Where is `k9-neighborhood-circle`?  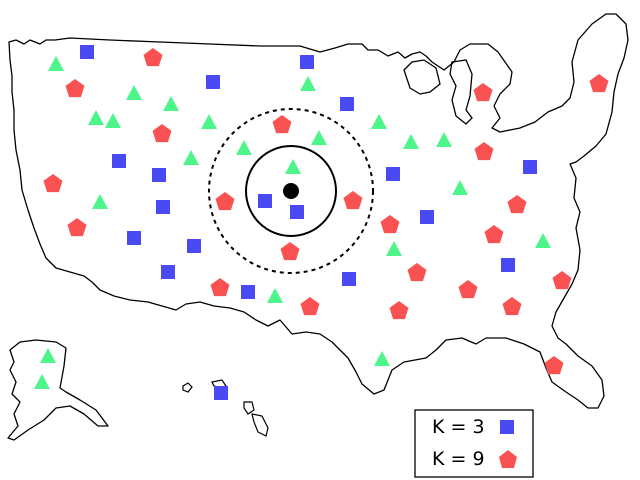
k9-neighborhood-circle is located at coordinates (291, 191).